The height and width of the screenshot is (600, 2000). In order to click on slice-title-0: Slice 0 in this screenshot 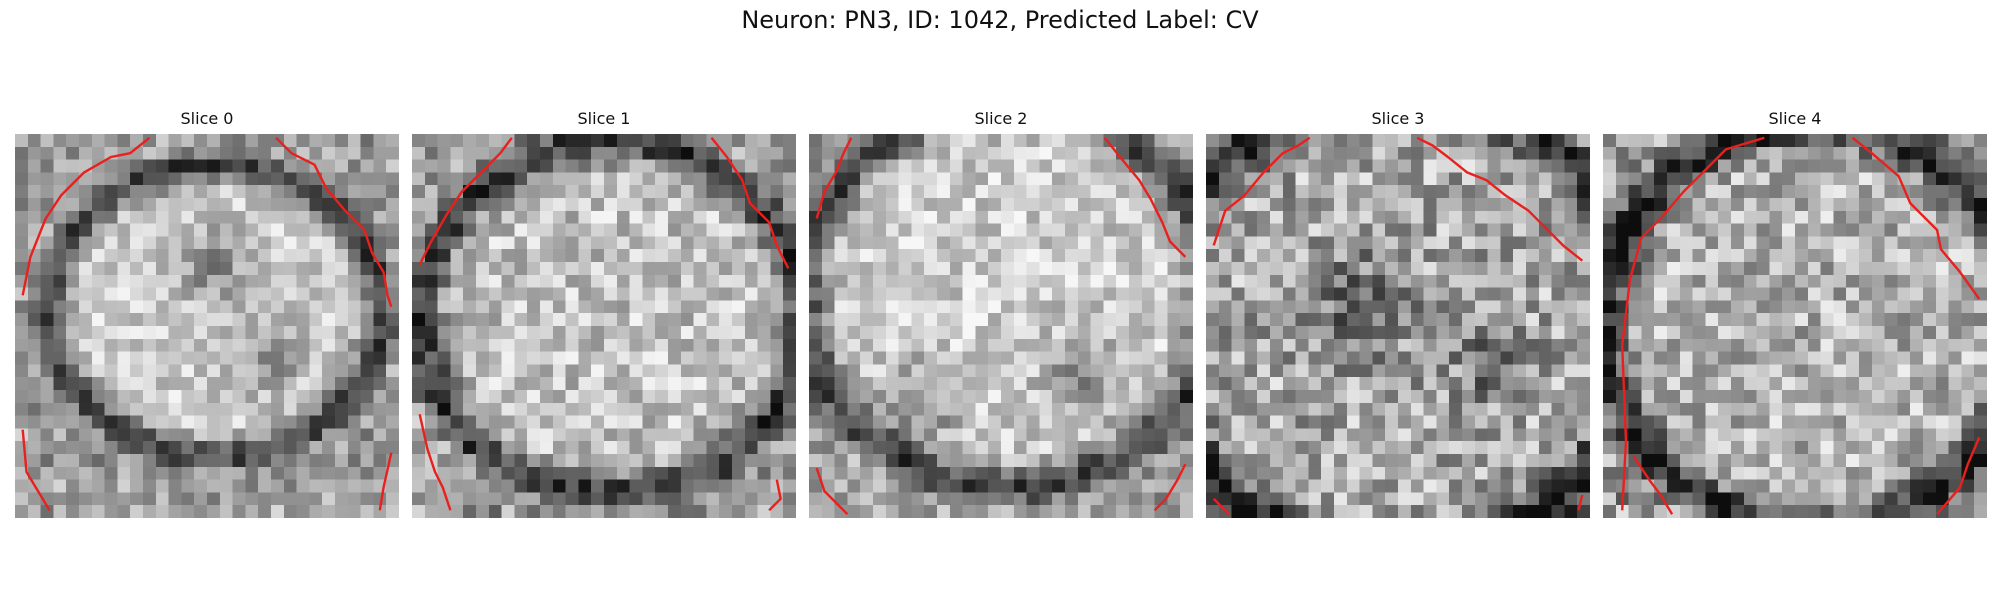, I will do `click(207, 118)`.